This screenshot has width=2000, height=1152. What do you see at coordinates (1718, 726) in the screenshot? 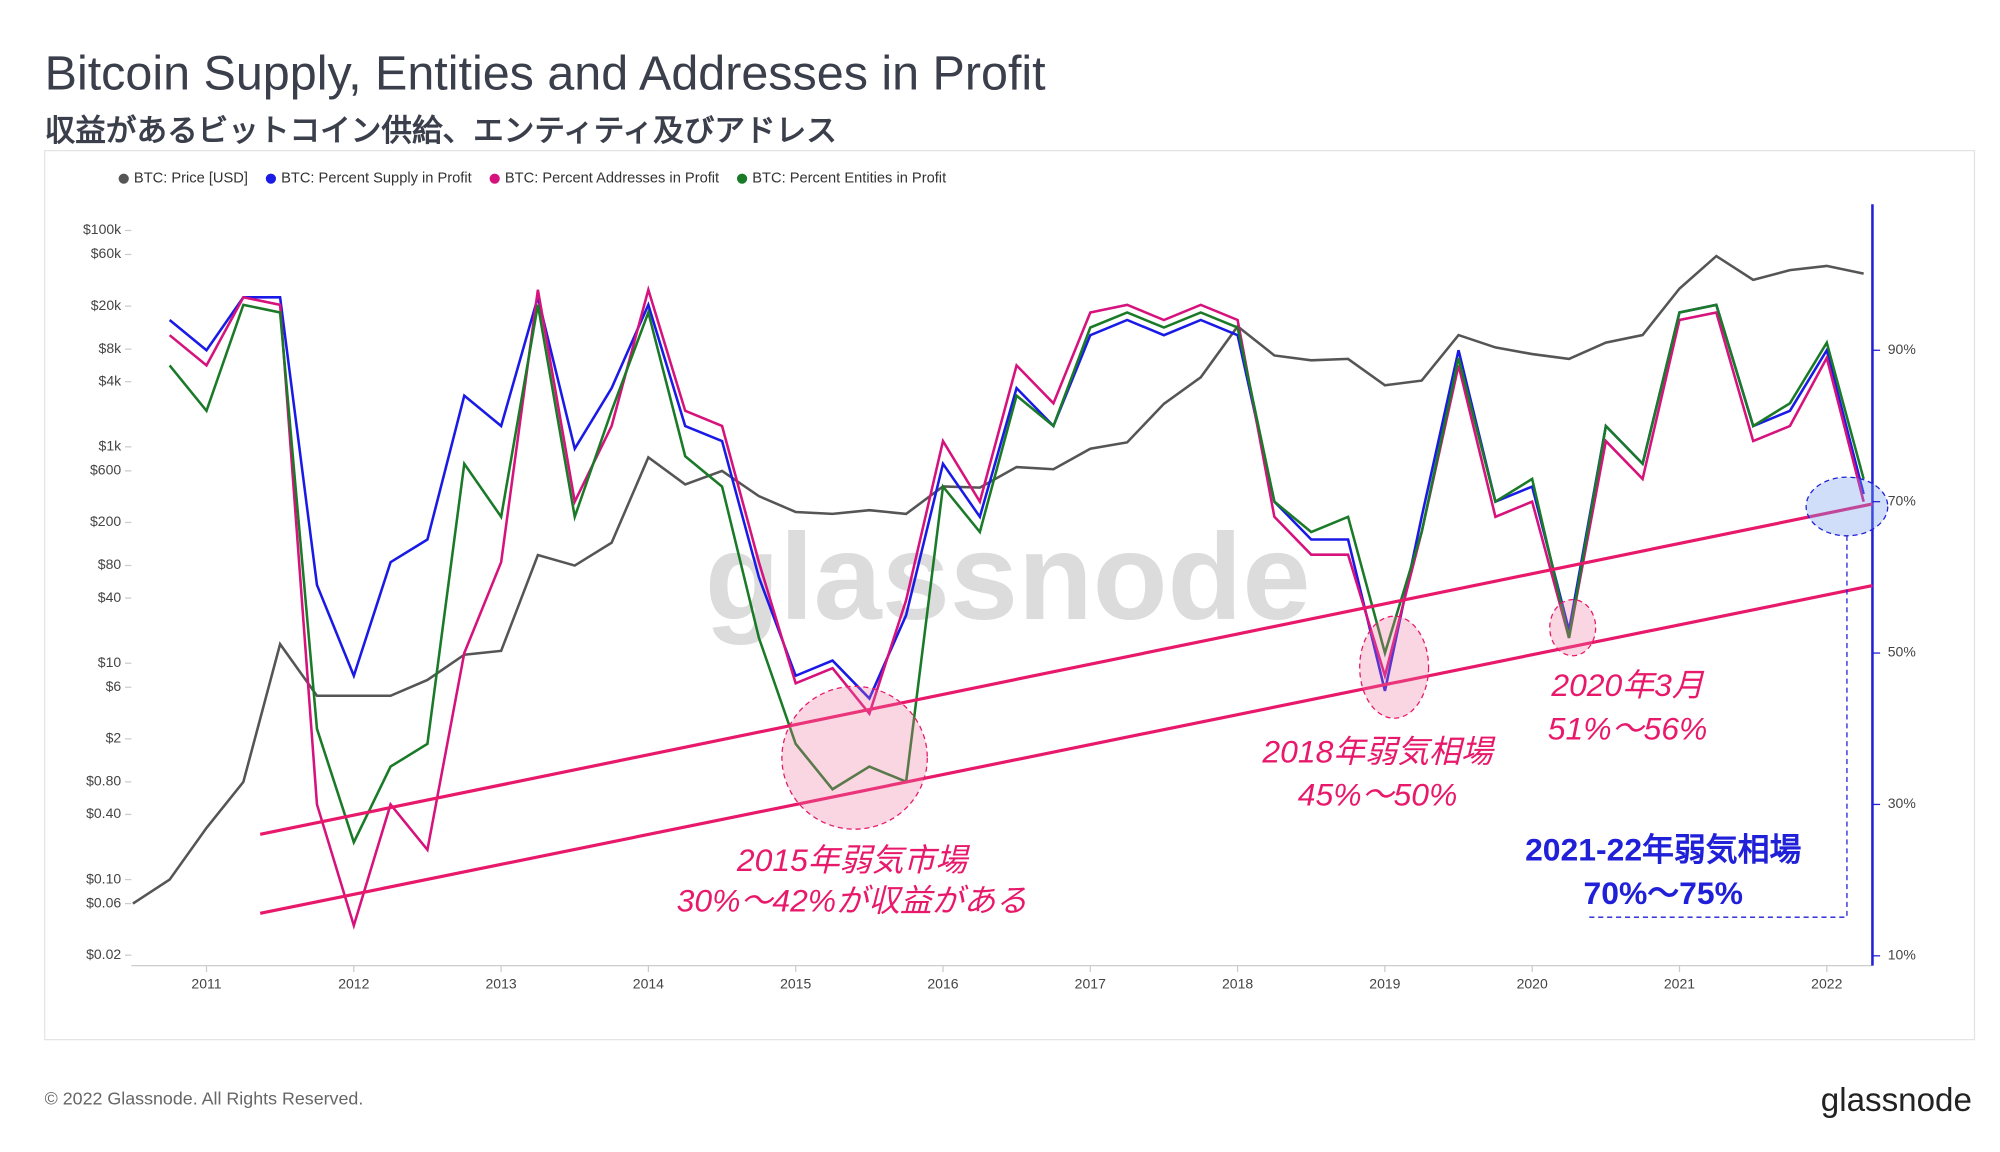
I see `connector` at bounding box center [1718, 726].